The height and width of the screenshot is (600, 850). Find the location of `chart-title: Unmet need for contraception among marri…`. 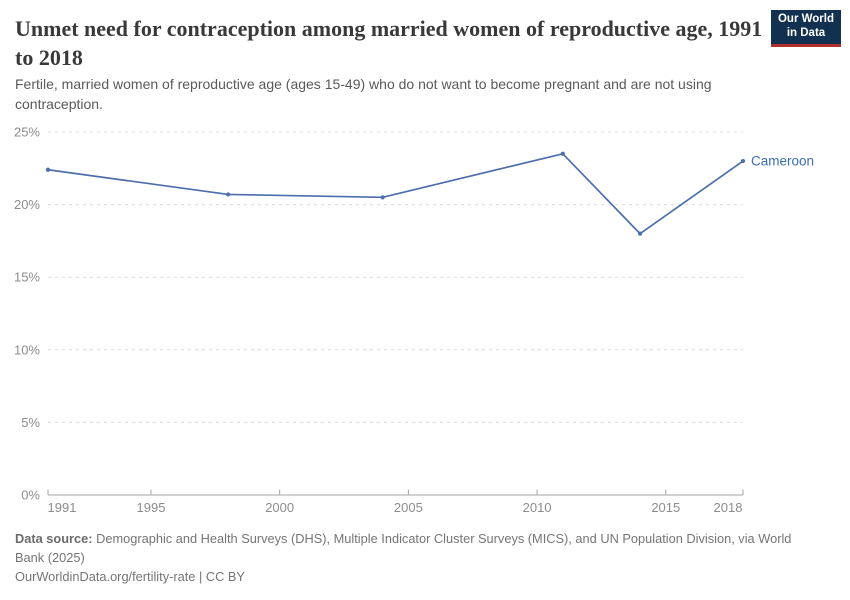

chart-title: Unmet need for contraception among marri… is located at coordinates (389, 43).